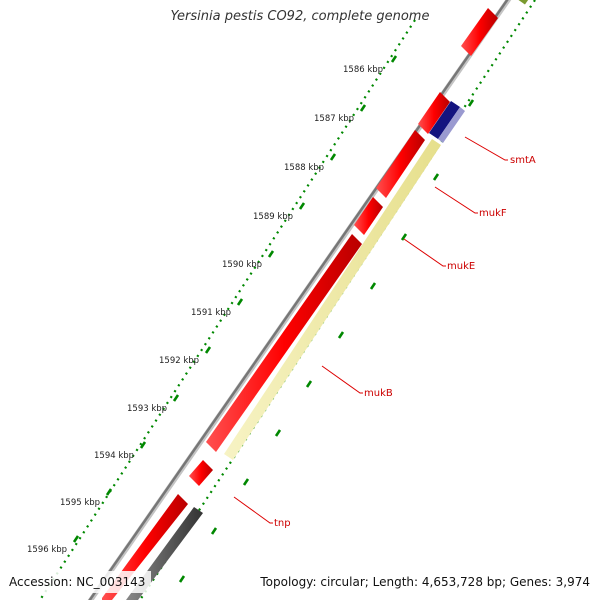 This screenshot has height=600, width=600. I want to click on tick-label: 1589 kbp, so click(273, 217).